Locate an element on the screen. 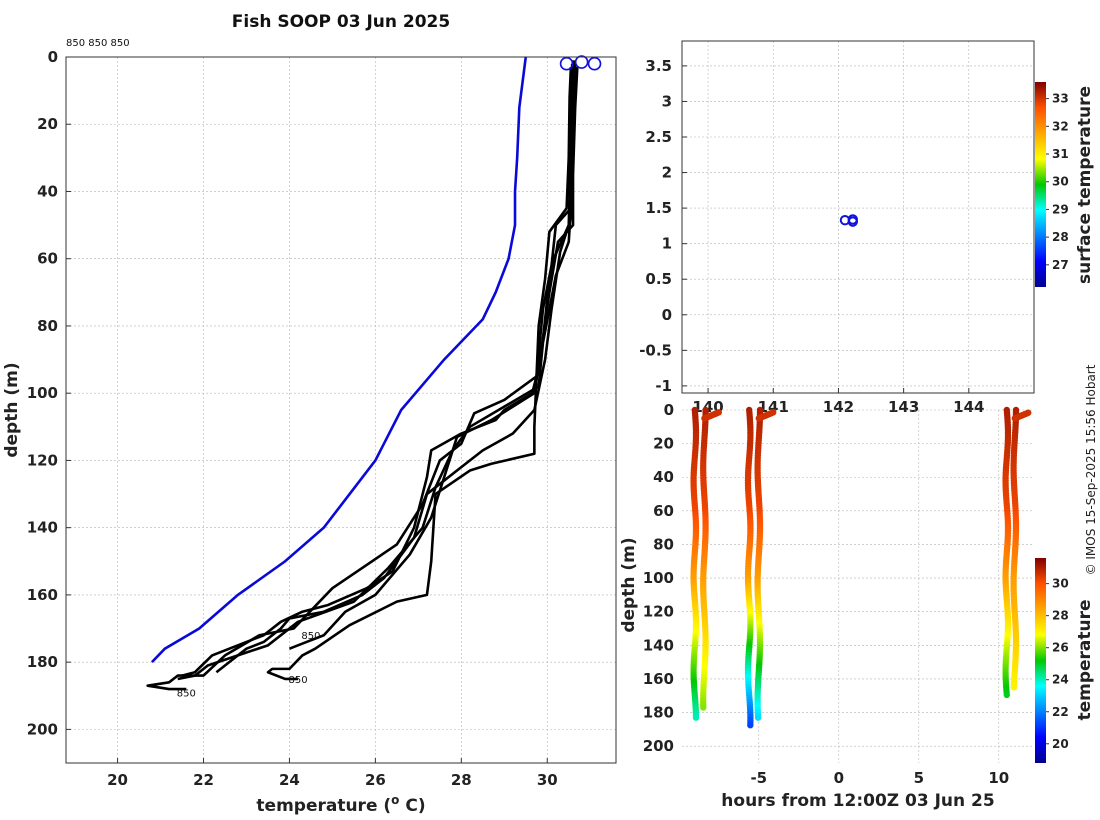  tick-label: 10 is located at coordinates (998, 778).